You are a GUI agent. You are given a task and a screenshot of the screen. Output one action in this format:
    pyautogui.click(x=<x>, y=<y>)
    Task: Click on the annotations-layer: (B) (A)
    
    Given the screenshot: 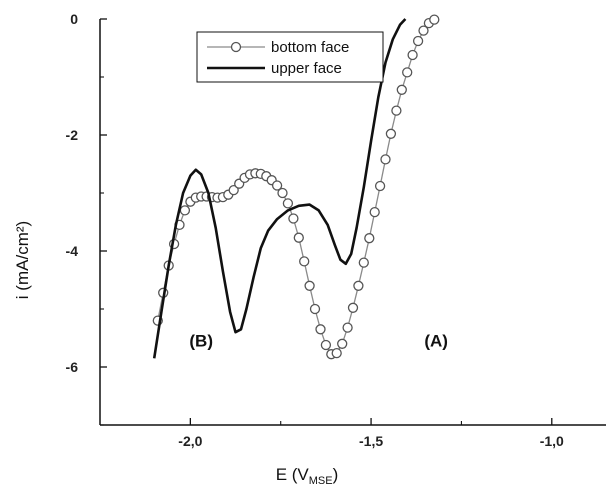 What is the action you would take?
    pyautogui.click(x=318, y=341)
    